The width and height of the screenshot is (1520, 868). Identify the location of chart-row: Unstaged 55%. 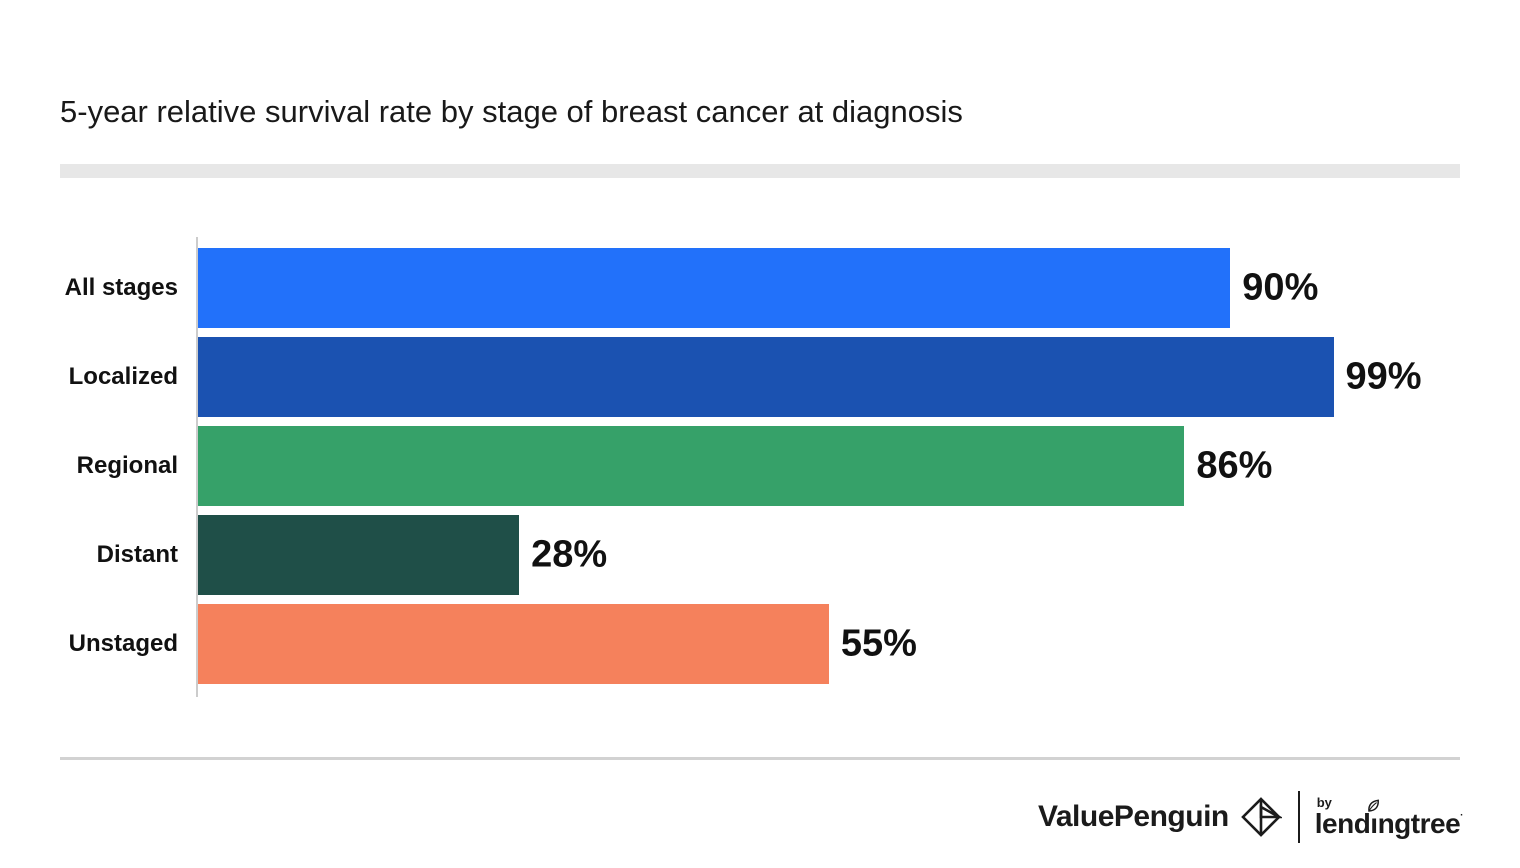
(760, 644).